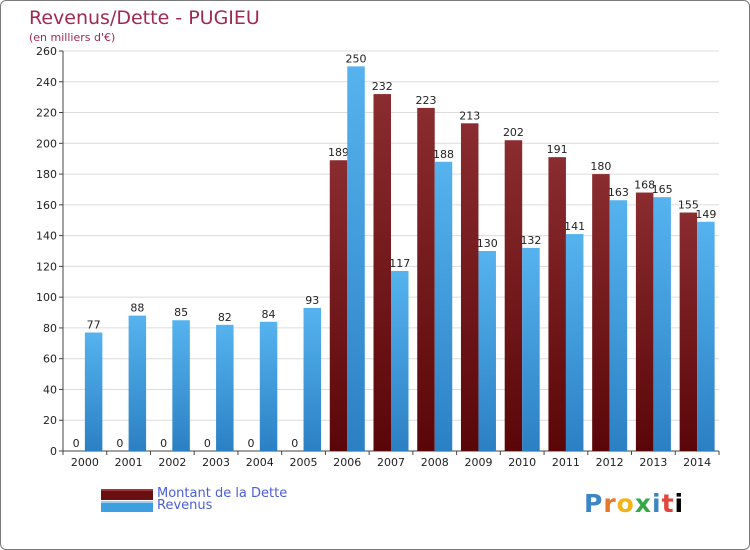  What do you see at coordinates (697, 462) in the screenshot?
I see `x-tick-label: 2014` at bounding box center [697, 462].